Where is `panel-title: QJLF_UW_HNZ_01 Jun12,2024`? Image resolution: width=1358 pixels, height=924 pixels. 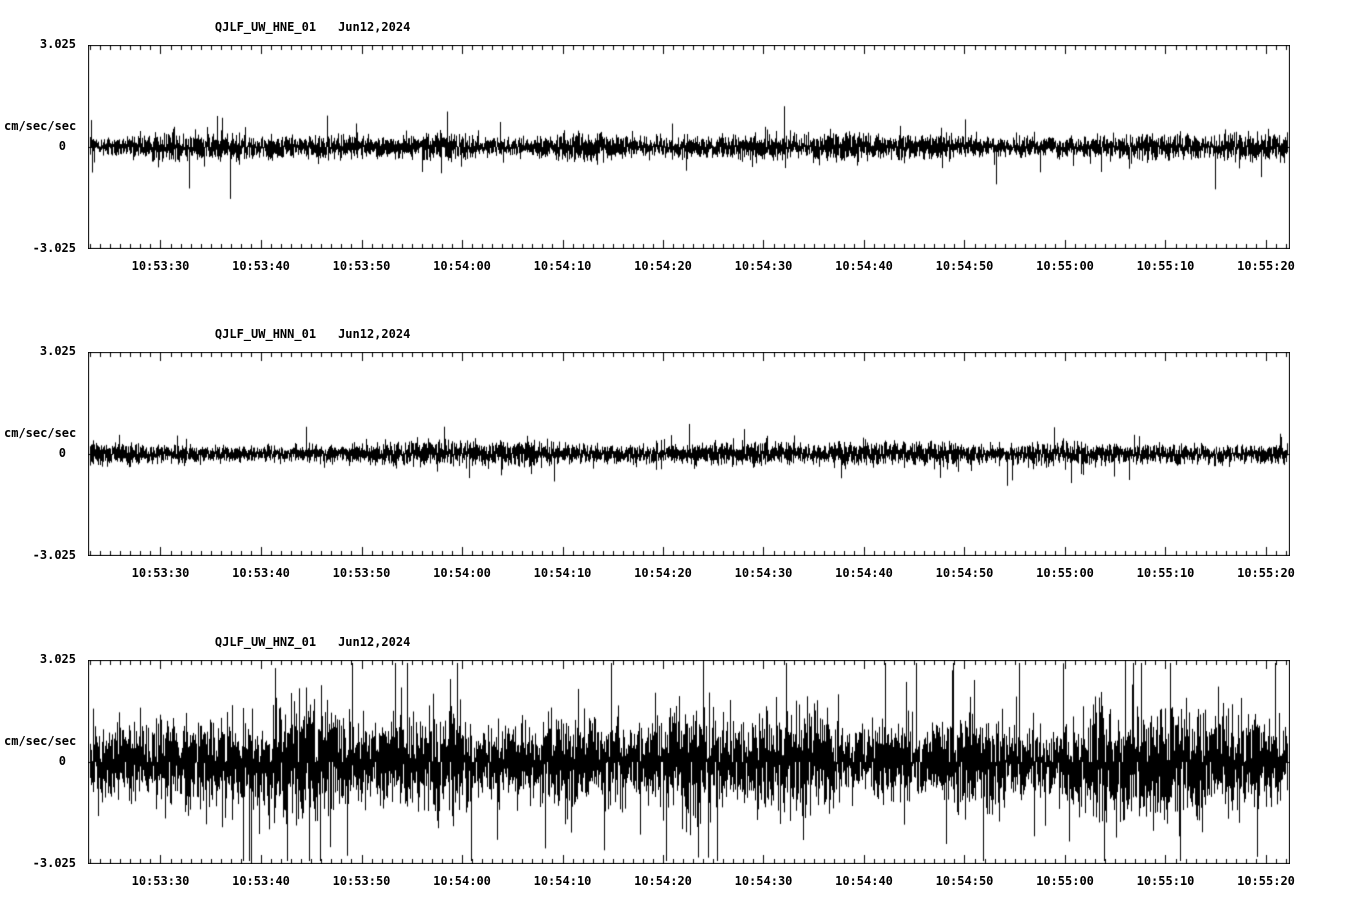 panel-title: QJLF_UW_HNZ_01 Jun12,2024 is located at coordinates (298, 642).